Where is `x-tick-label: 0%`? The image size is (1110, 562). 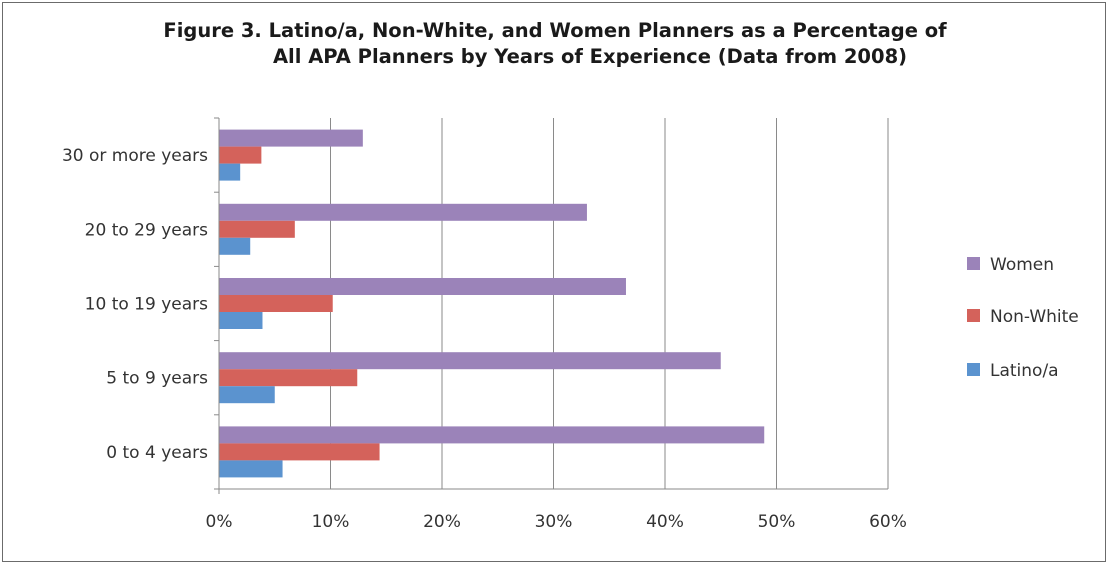
x-tick-label: 0% is located at coordinates (219, 522).